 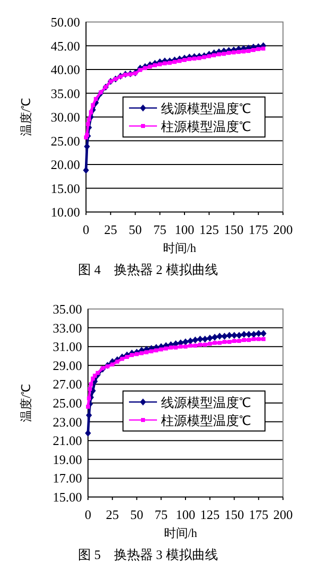 What do you see at coordinates (67, 422) in the screenshot?
I see `y-tick-label: 23.00` at bounding box center [67, 422].